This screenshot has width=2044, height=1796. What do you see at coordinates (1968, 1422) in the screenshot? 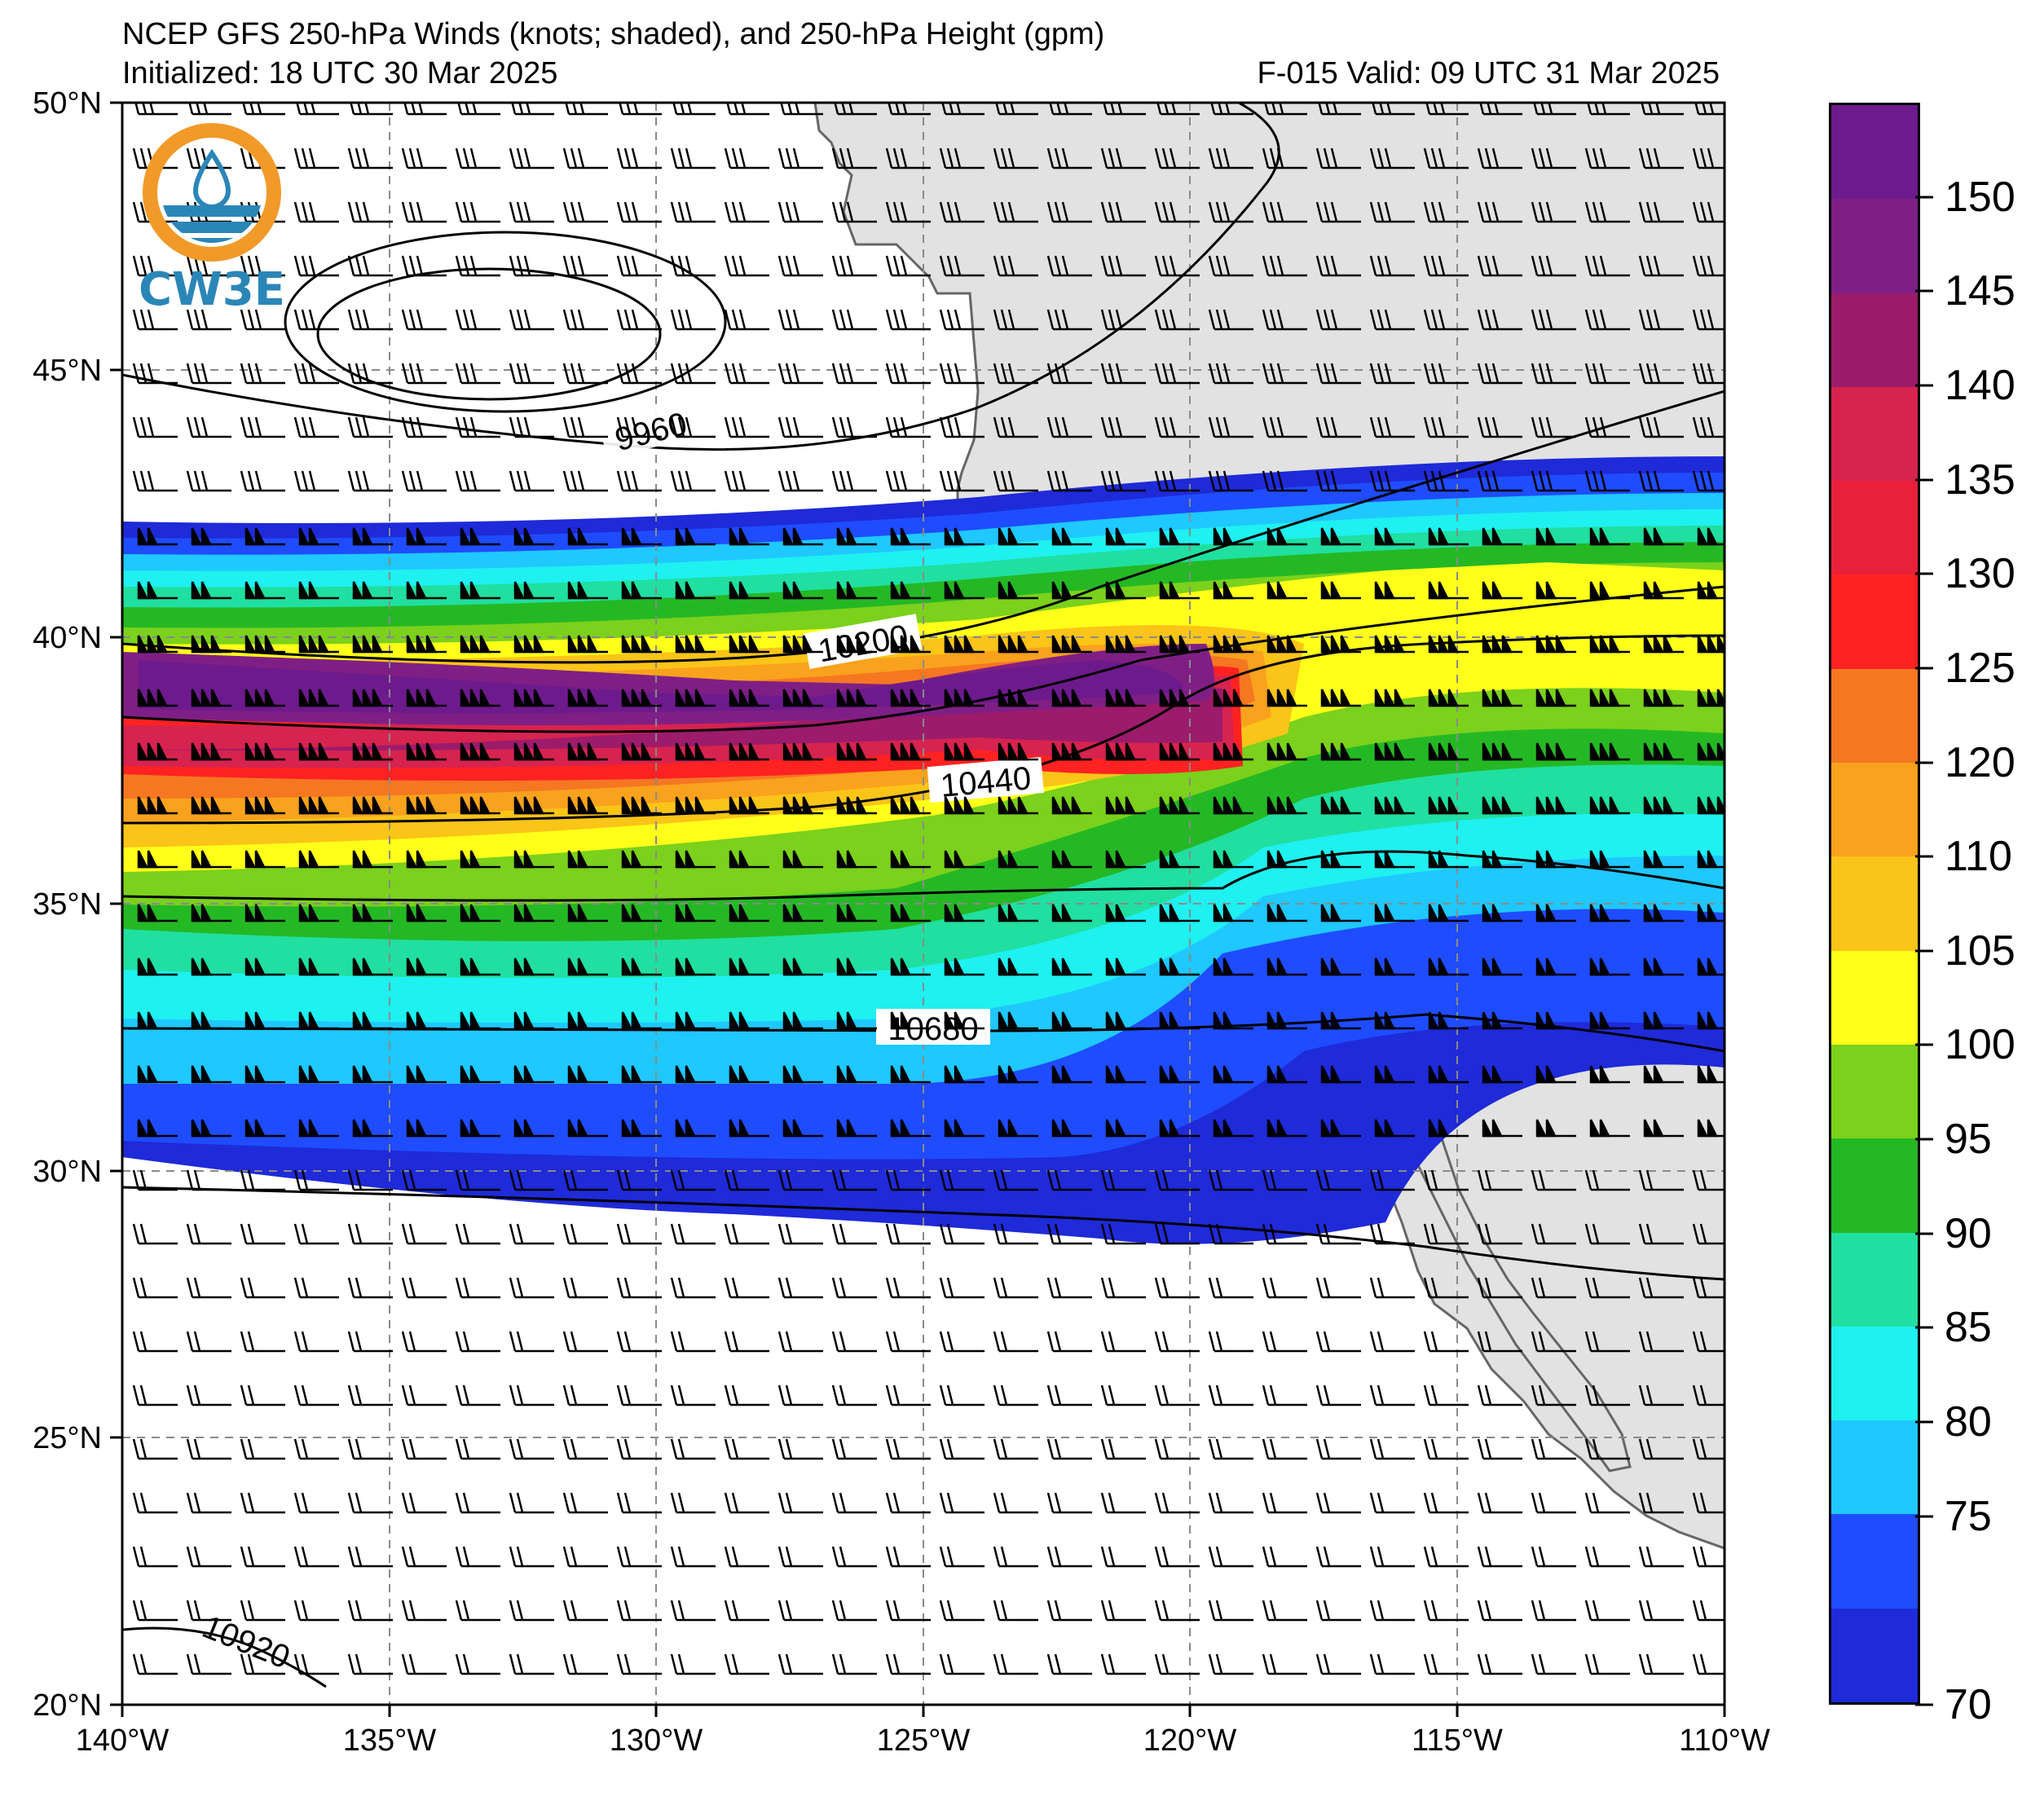
I see `colorbar-label: 80` at bounding box center [1968, 1422].